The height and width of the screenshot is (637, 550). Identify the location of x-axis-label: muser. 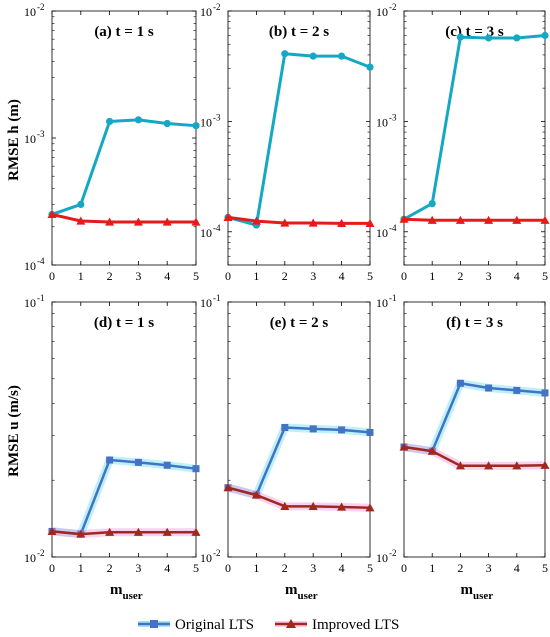
(301, 592).